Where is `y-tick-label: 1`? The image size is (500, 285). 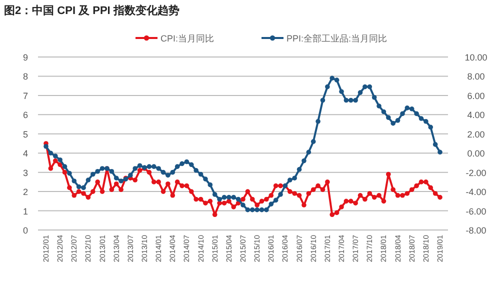
y-tick-label: 1 is located at coordinates (25, 211).